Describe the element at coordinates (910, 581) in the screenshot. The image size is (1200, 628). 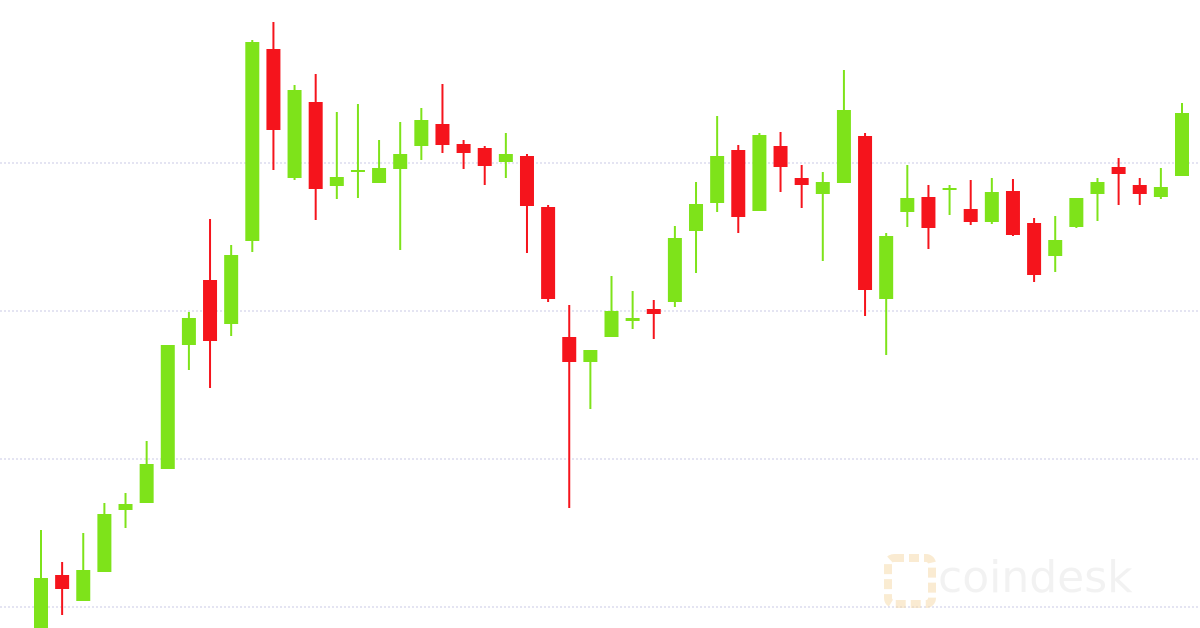
I see `logo-icon` at that location.